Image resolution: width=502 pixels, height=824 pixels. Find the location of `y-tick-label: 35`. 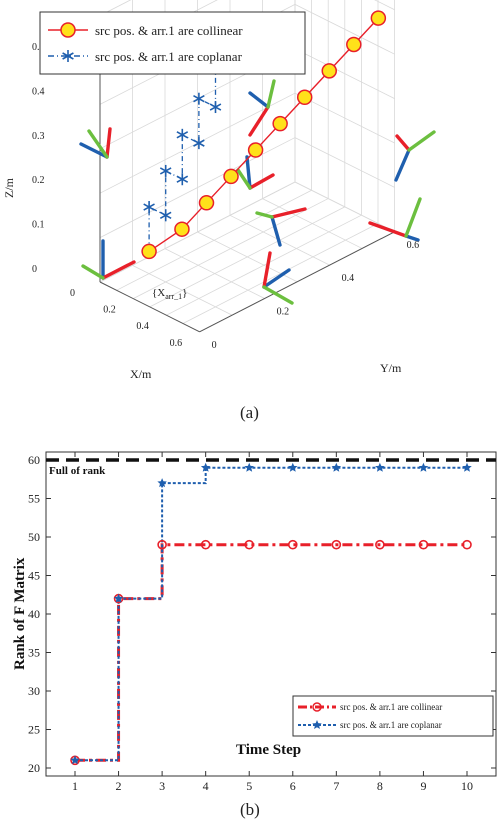

y-tick-label: 35 is located at coordinates (34, 653).